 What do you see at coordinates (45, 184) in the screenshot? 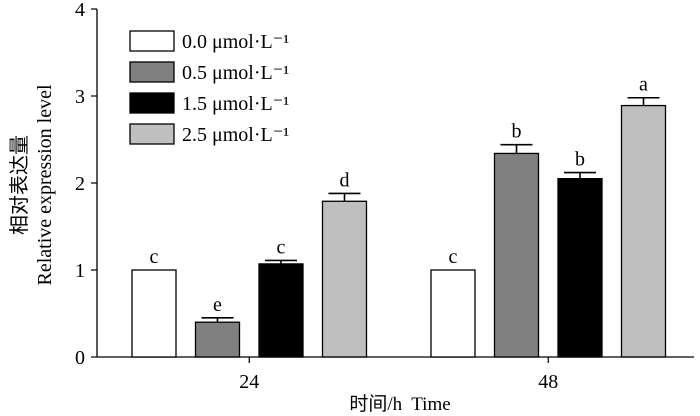
I see `y-axis-label-en: Relative expression level` at bounding box center [45, 184].